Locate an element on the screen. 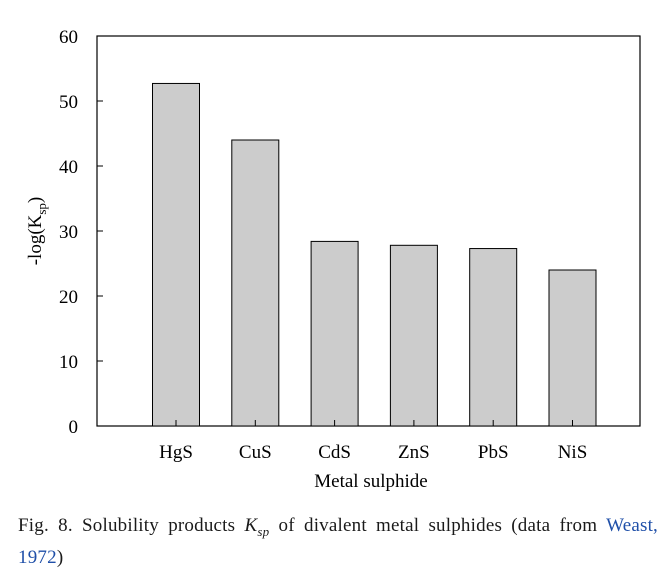 The width and height of the screenshot is (659, 571). bar-hgs is located at coordinates (176, 254).